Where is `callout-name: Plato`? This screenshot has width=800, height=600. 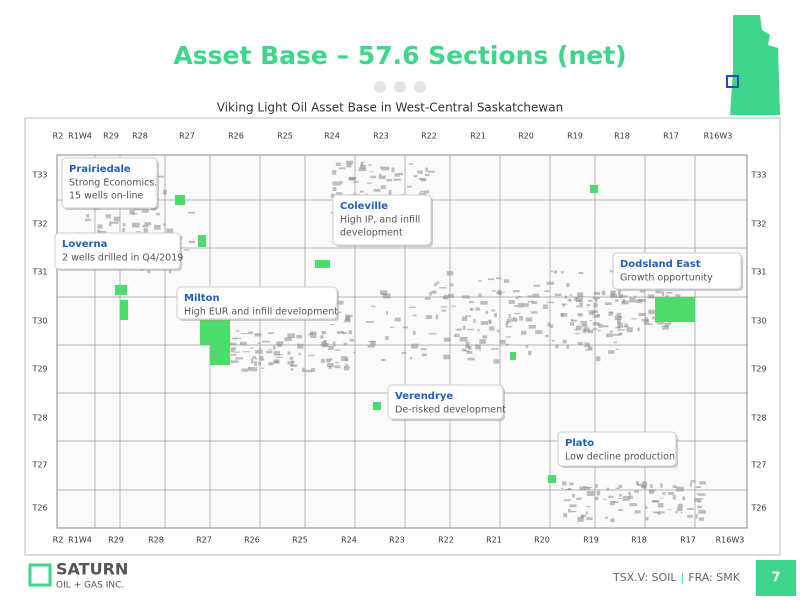
callout-name: Plato is located at coordinates (579, 443).